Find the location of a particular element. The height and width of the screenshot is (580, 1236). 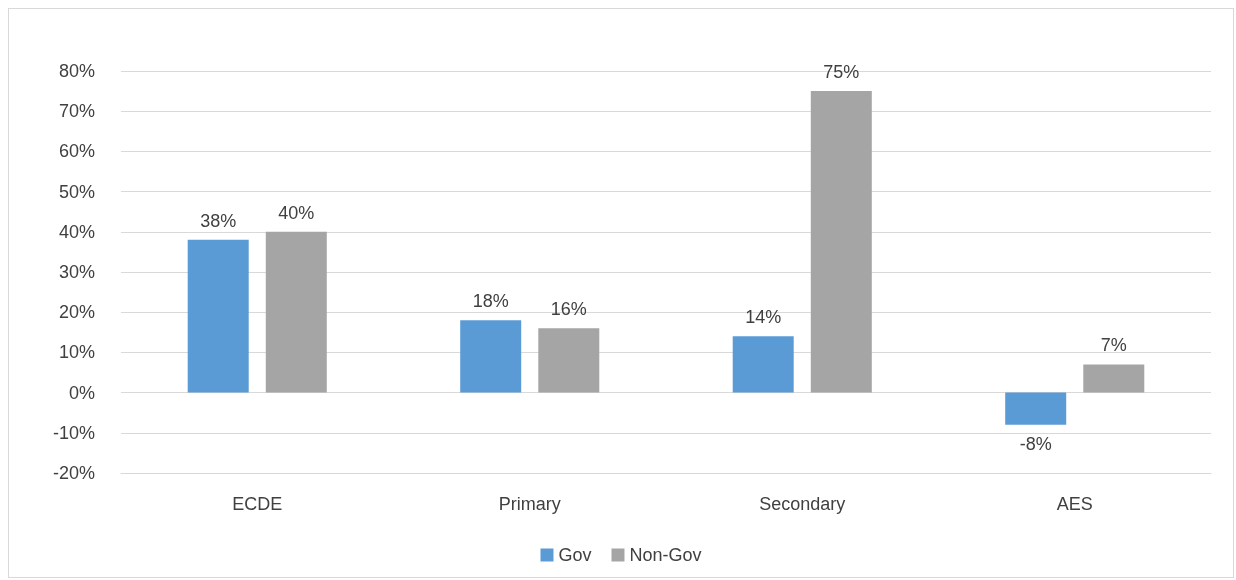

data-label: 40% is located at coordinates (296, 212).